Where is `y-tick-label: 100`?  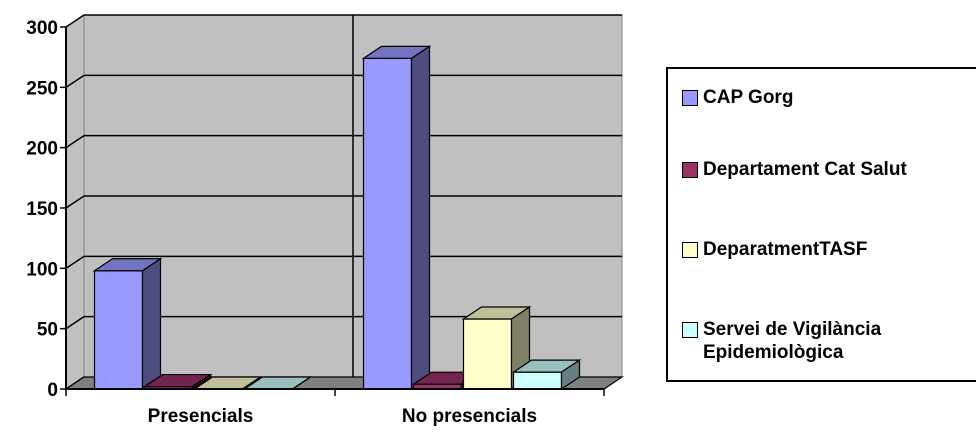 y-tick-label: 100 is located at coordinates (42, 269).